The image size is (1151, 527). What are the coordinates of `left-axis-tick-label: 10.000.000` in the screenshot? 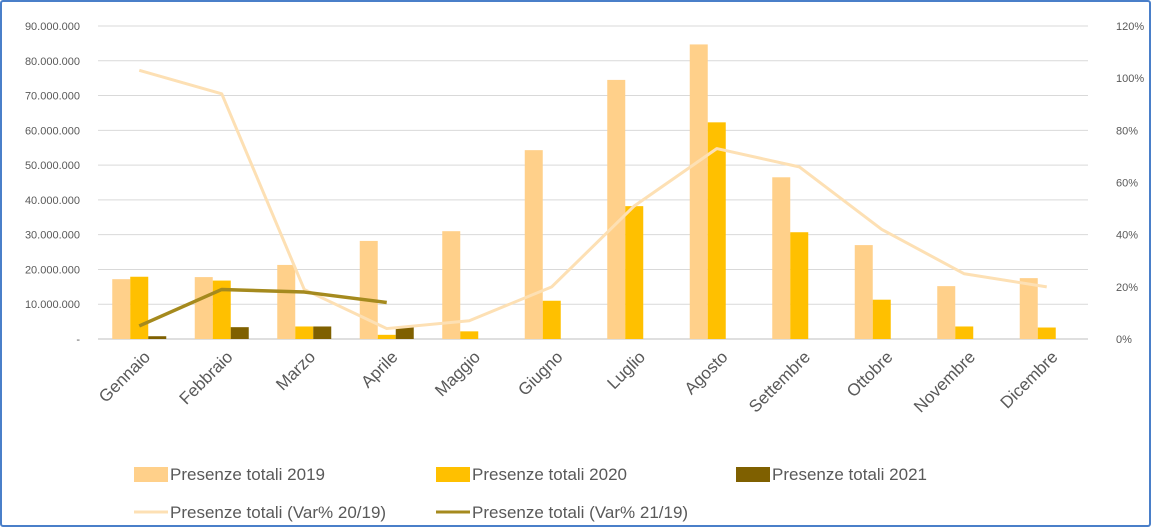 It's located at (52, 305).